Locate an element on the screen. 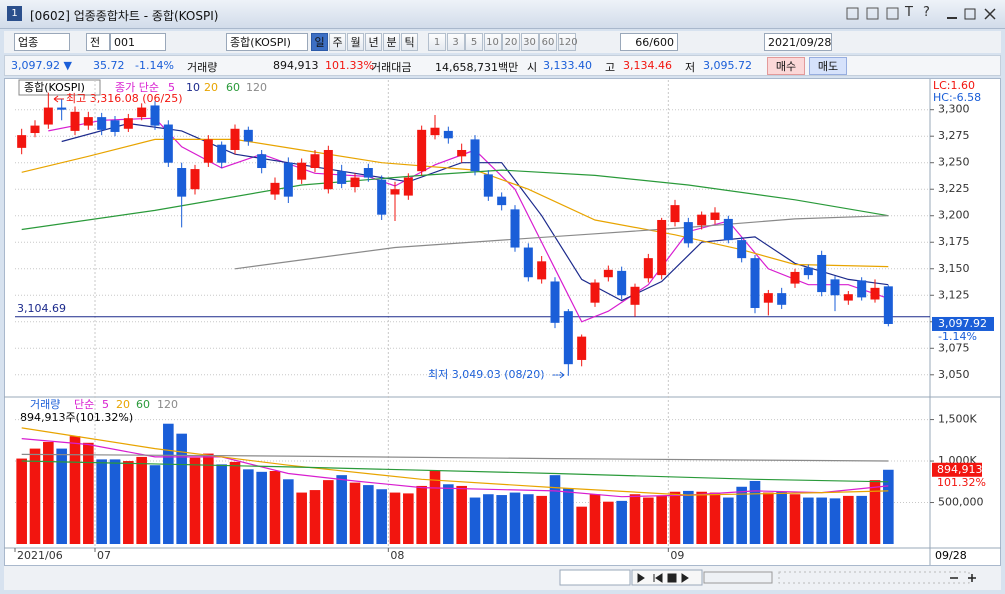  volume-title: 거래량 is located at coordinates (45, 404).